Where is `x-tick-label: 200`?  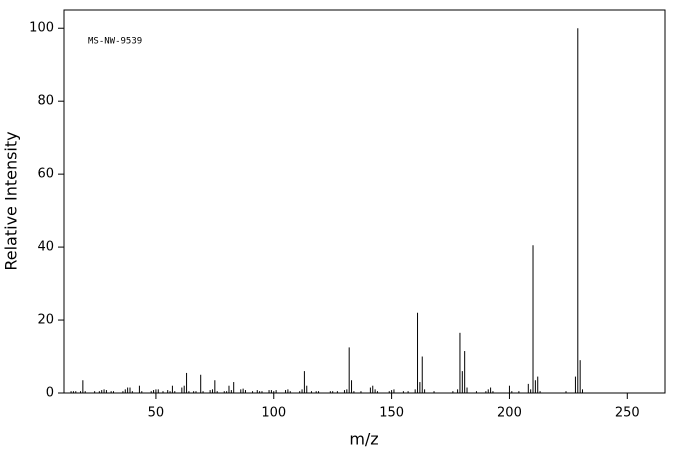
x-tick-label: 200 is located at coordinates (509, 413).